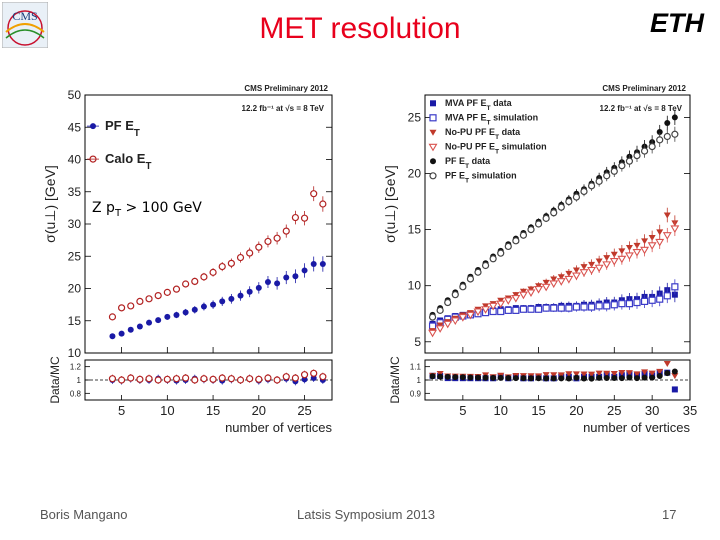  I want to click on y-tick-label: 30, so click(75, 224).